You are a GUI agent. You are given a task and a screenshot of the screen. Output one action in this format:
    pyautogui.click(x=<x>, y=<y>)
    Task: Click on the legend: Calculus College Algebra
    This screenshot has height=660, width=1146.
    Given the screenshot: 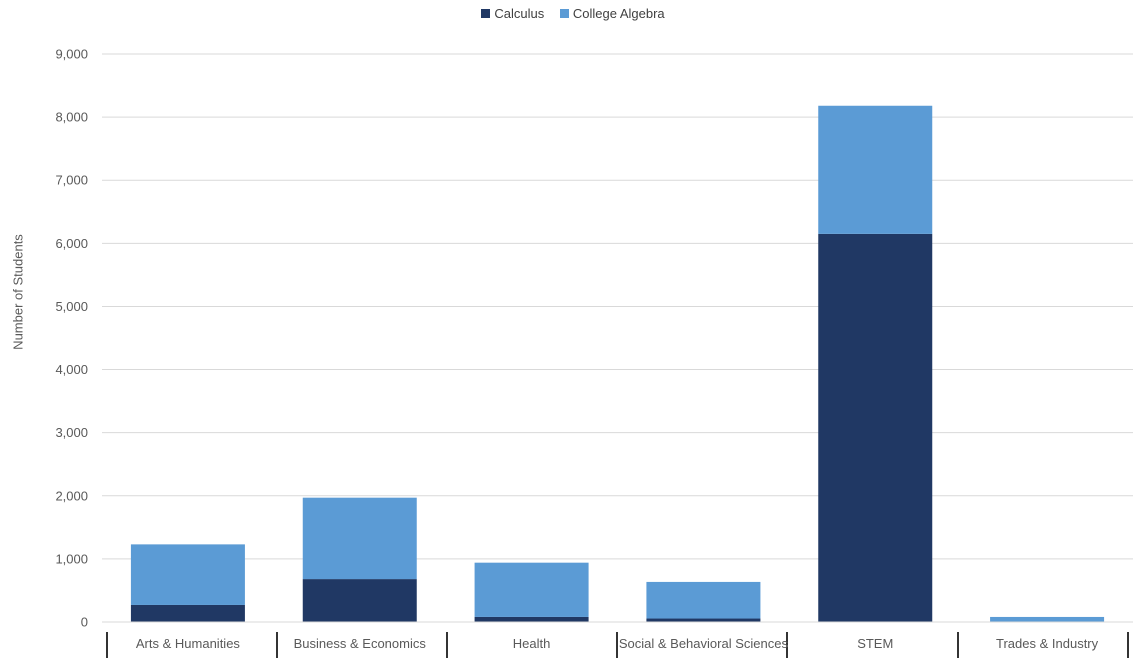 What is the action you would take?
    pyautogui.click(x=573, y=13)
    